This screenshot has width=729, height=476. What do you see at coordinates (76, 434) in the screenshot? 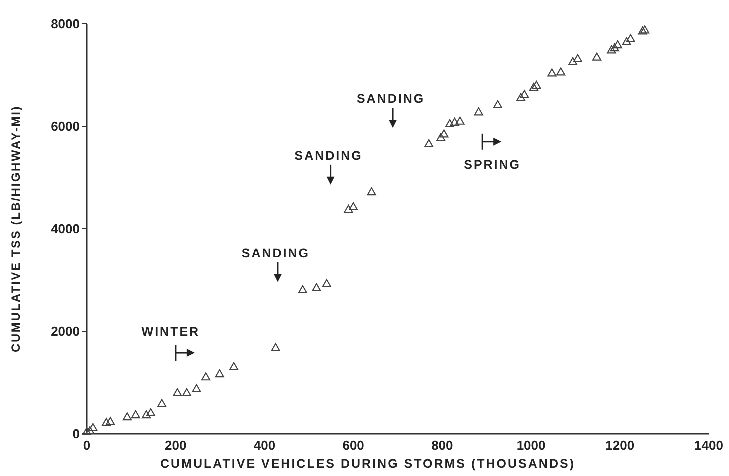
I see `y-tick-label: 0` at bounding box center [76, 434].